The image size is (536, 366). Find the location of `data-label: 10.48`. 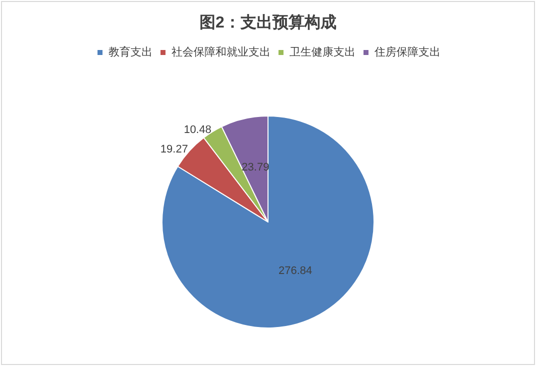

data-label: 10.48 is located at coordinates (198, 130).